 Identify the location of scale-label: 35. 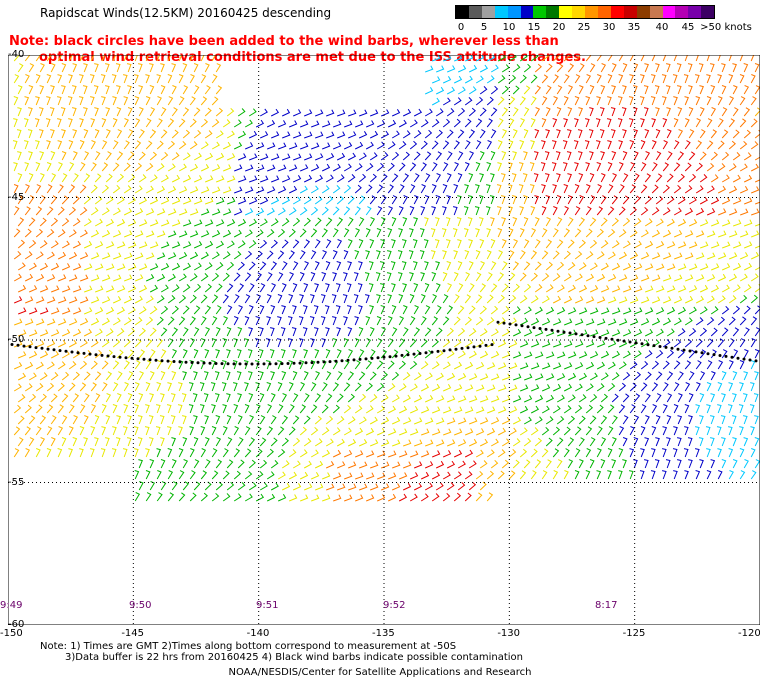
(634, 27).